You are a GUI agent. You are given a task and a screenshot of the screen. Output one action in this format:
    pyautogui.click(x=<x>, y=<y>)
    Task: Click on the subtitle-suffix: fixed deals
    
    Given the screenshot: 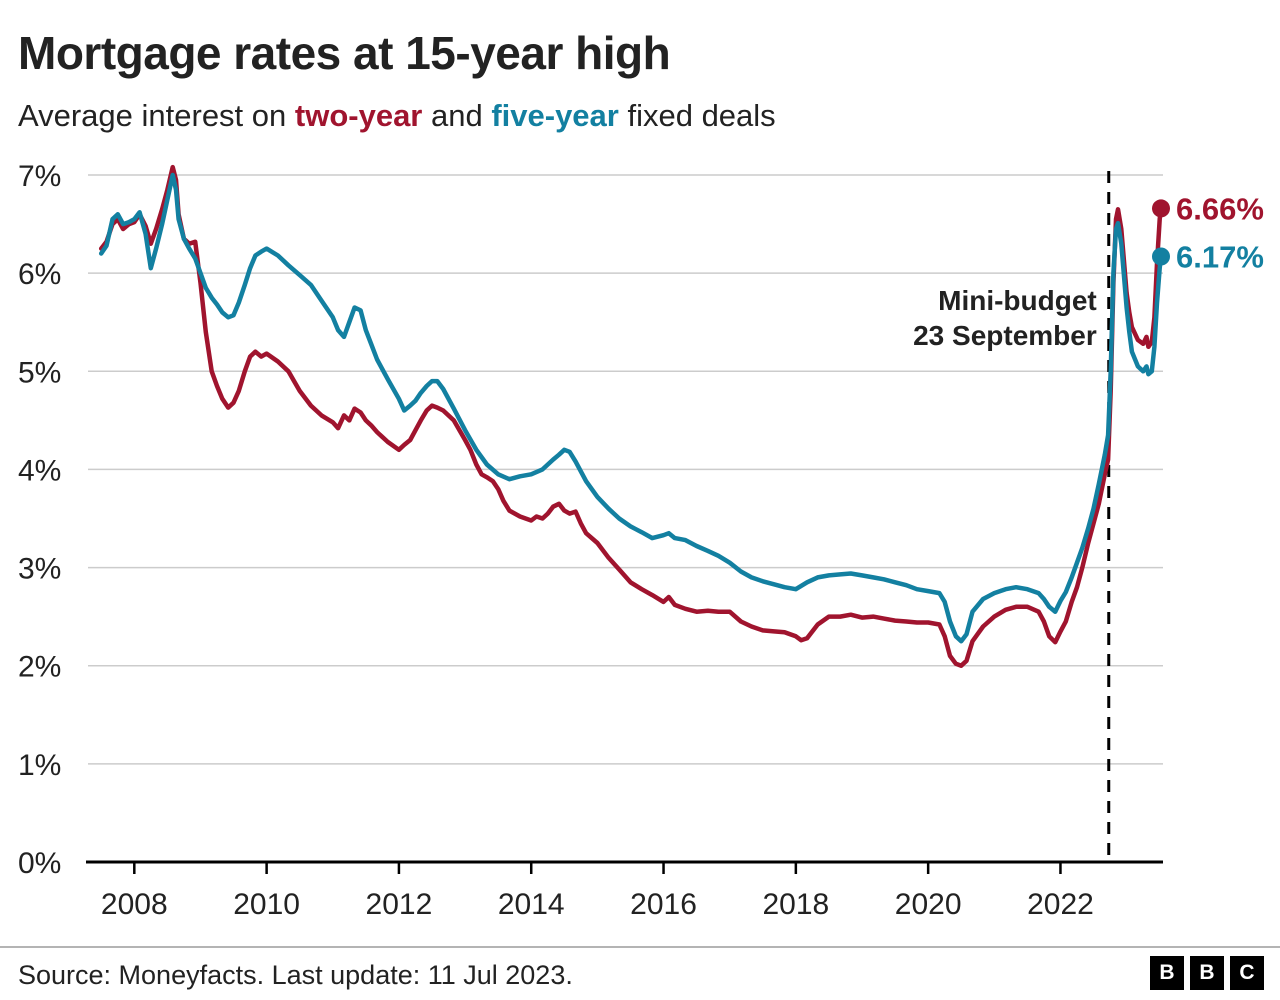 What is the action you would take?
    pyautogui.click(x=697, y=115)
    